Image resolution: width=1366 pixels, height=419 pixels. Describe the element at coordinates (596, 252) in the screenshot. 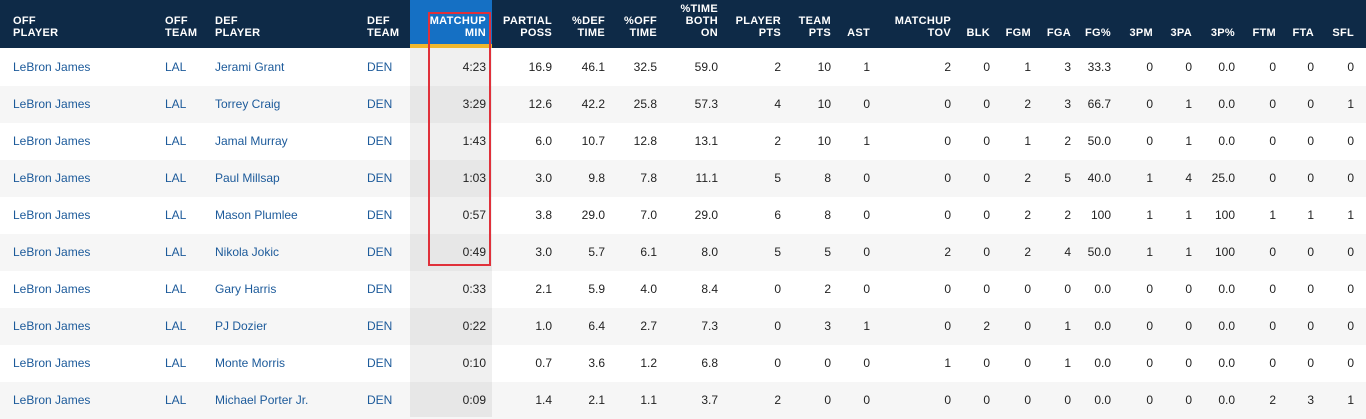

I see `cell-pct-def-time: 5.7` at that location.